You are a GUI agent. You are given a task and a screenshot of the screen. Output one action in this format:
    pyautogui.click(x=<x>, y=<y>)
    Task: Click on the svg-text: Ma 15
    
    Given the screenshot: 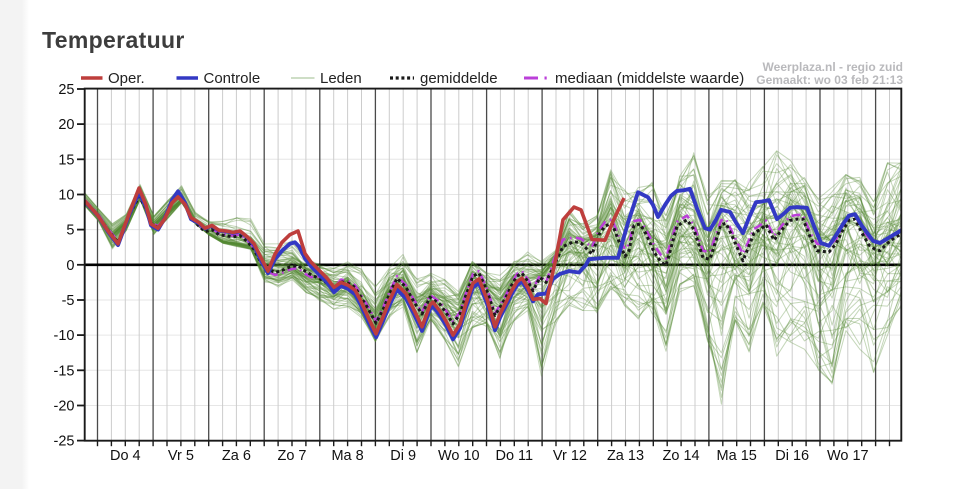 What is the action you would take?
    pyautogui.click(x=737, y=456)
    